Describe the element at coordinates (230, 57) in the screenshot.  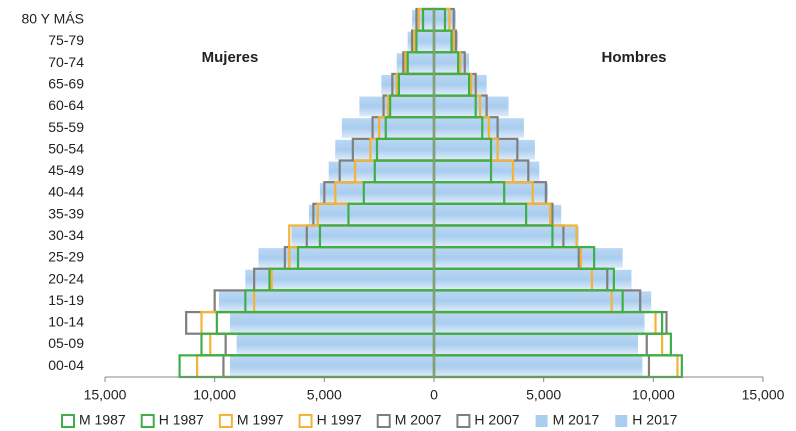
I see `annotation: Mujeres` at that location.